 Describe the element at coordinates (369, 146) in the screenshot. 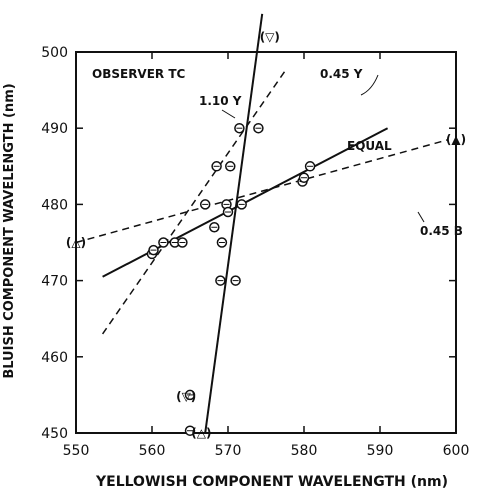

I see `equal-line-label: EQUAL` at that location.